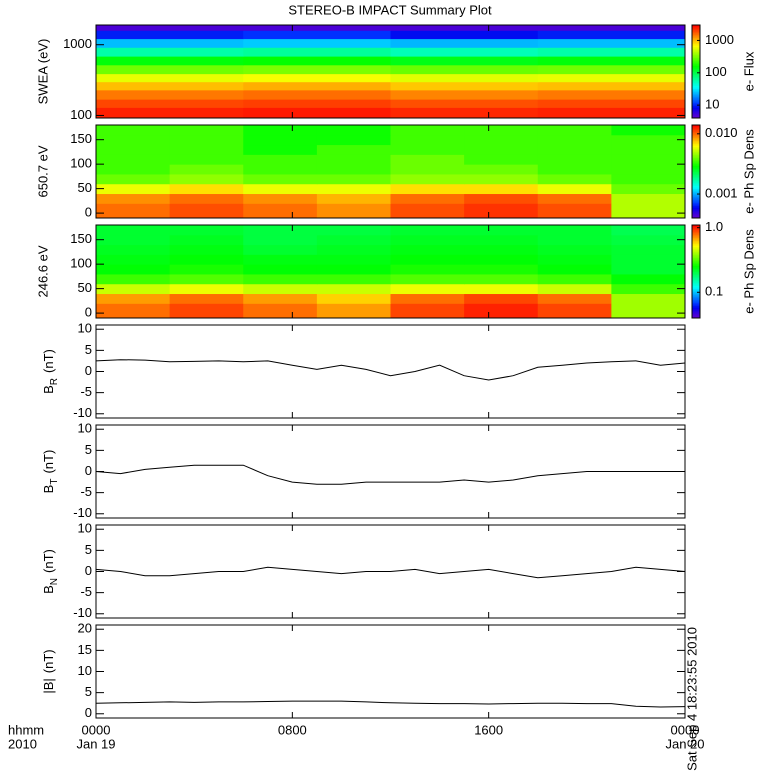 Image resolution: width=780 pixels, height=780 pixels. Describe the element at coordinates (48, 589) in the screenshot. I see `y-axis-label-main: B` at that location.